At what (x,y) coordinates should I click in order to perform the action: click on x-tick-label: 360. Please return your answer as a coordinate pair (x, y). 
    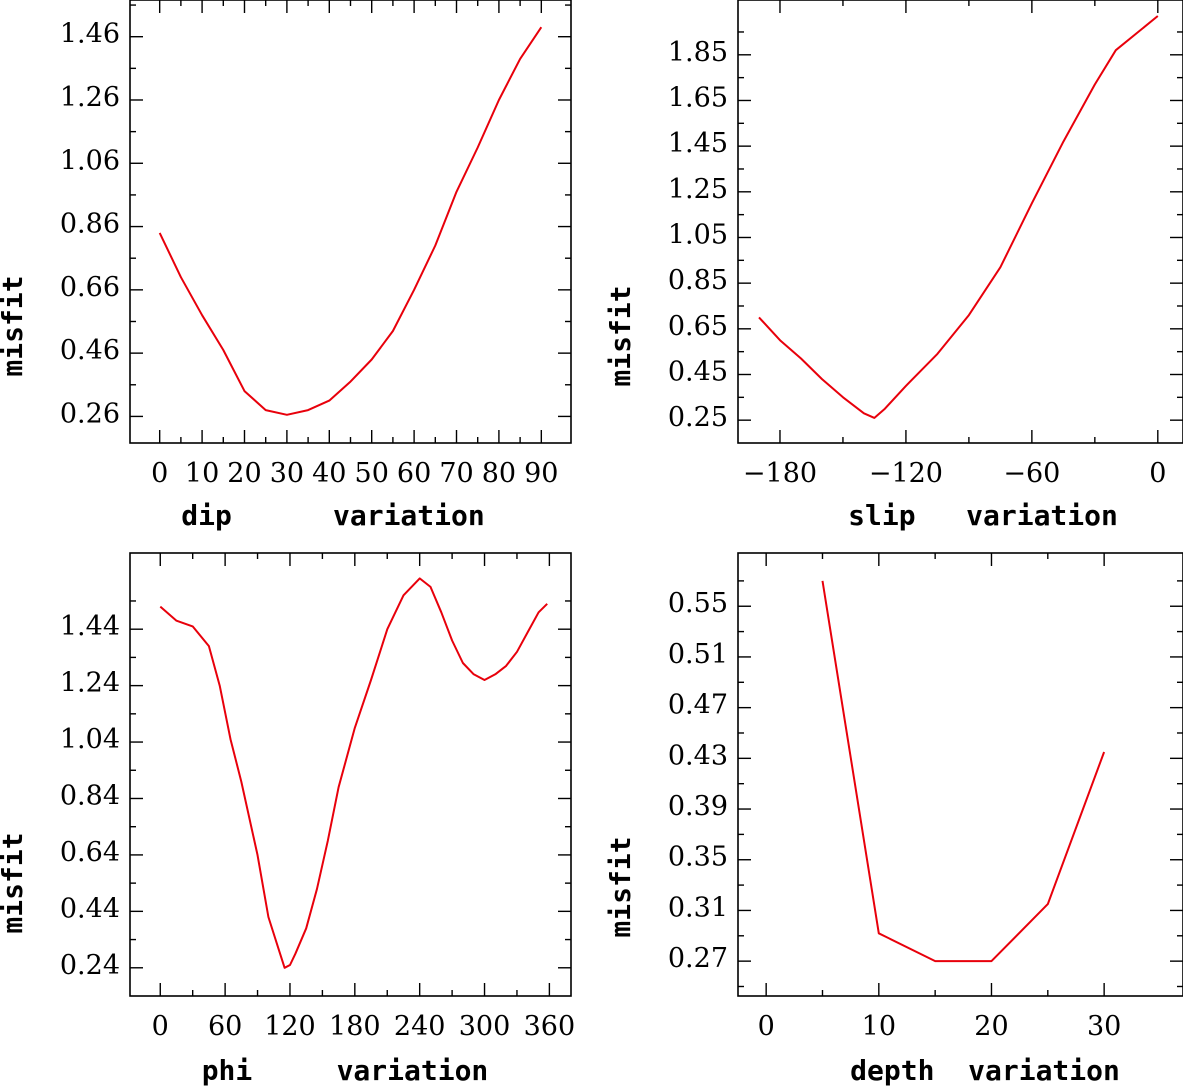
    Looking at the image, I should click on (550, 1026).